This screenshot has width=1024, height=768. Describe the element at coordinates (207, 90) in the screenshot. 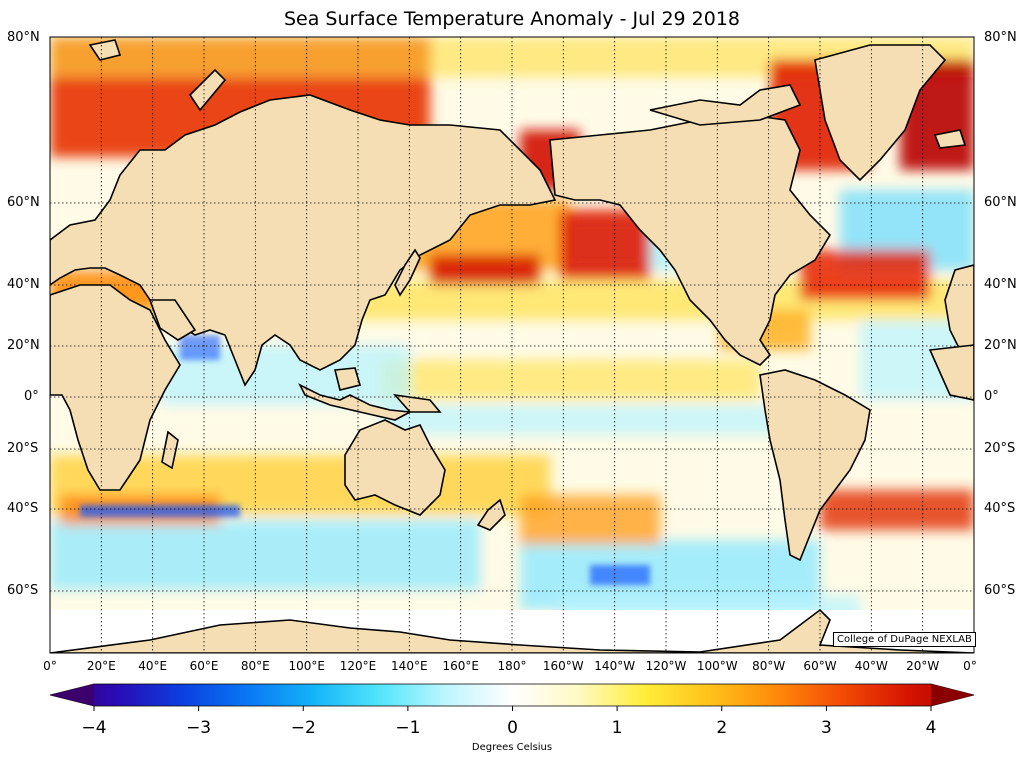

I see `landmass-novaya-zemlya` at that location.